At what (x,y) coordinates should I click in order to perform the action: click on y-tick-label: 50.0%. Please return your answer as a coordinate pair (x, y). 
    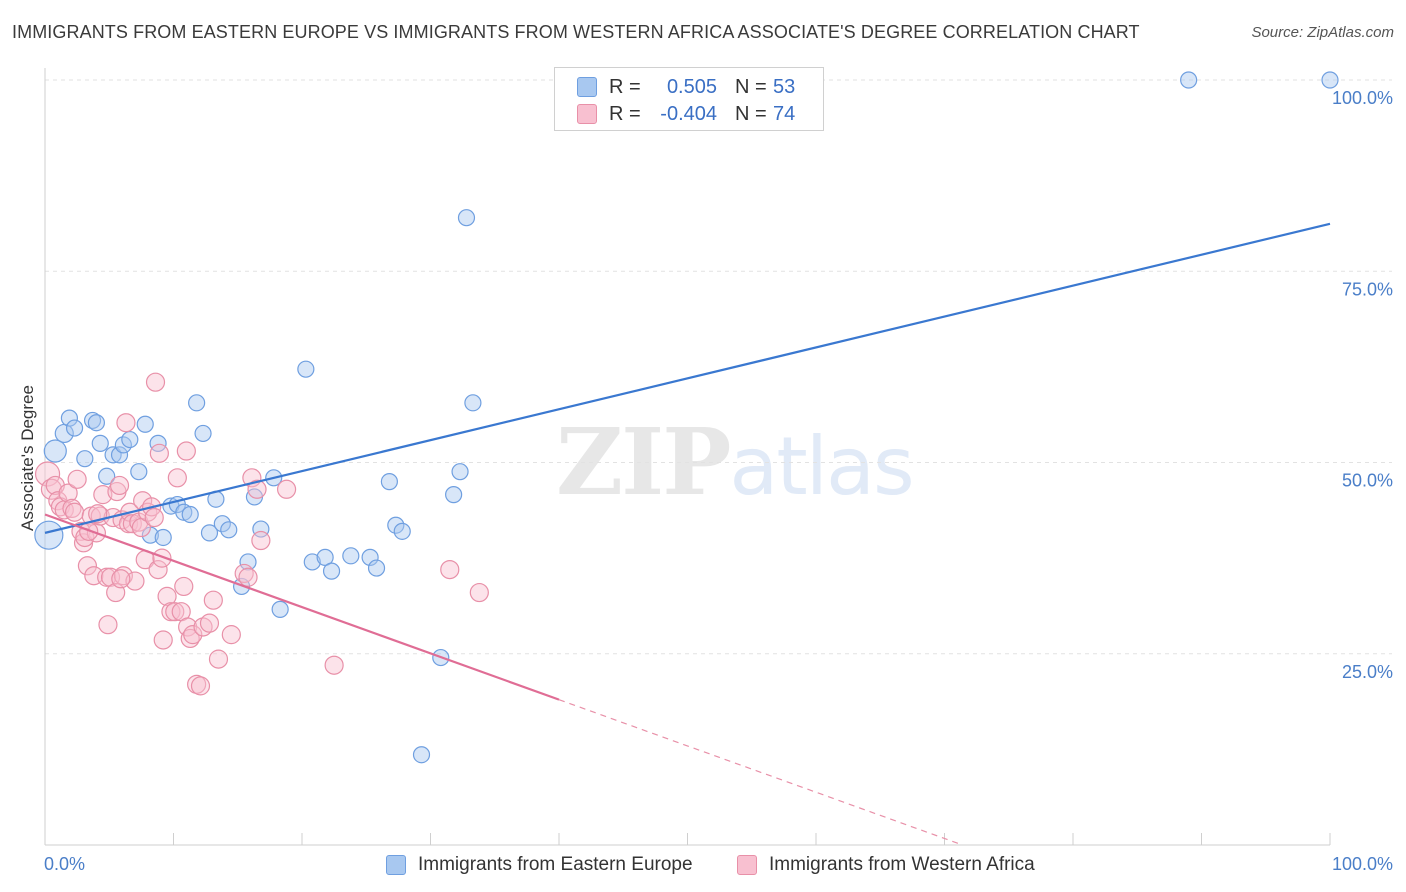
    Looking at the image, I should click on (1367, 481).